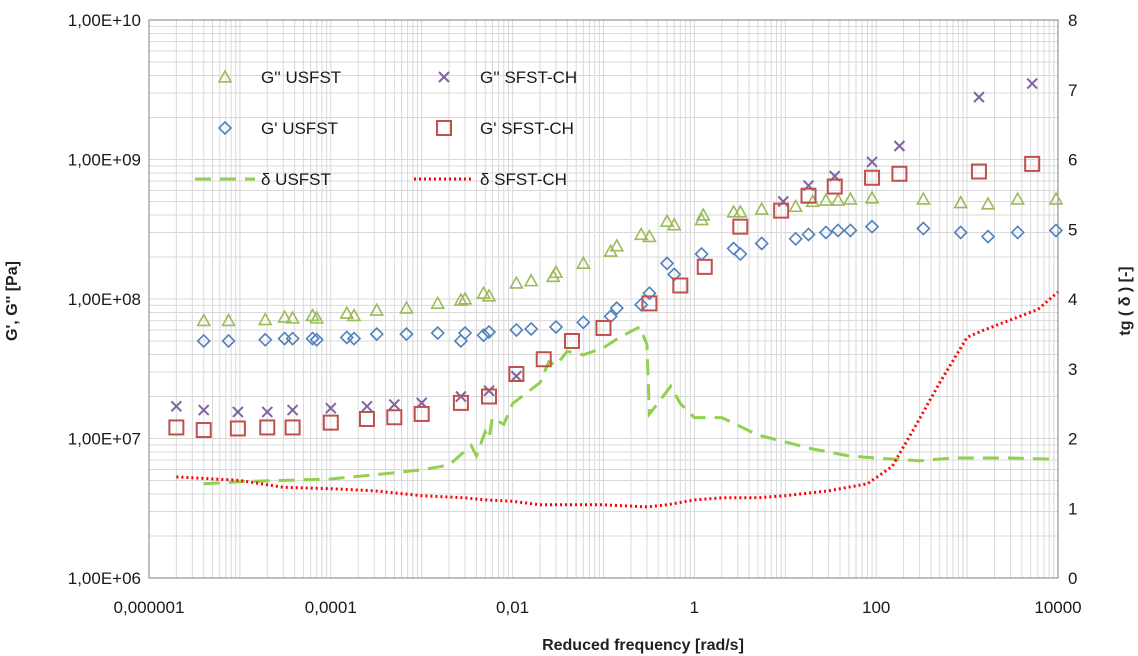 The width and height of the screenshot is (1138, 656). What do you see at coordinates (104, 439) in the screenshot?
I see `y-left-tick-label: 1,00E+07` at bounding box center [104, 439].